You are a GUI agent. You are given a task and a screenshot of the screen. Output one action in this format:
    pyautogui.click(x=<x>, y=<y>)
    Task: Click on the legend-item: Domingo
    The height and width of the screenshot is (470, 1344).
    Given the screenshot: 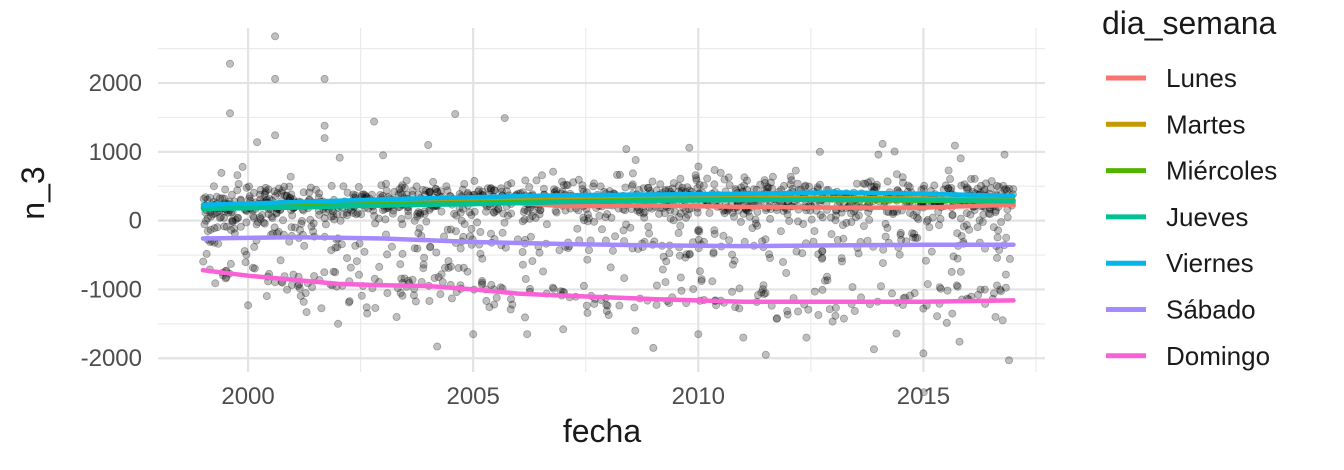 What is the action you would take?
    pyautogui.click(x=1188, y=356)
    